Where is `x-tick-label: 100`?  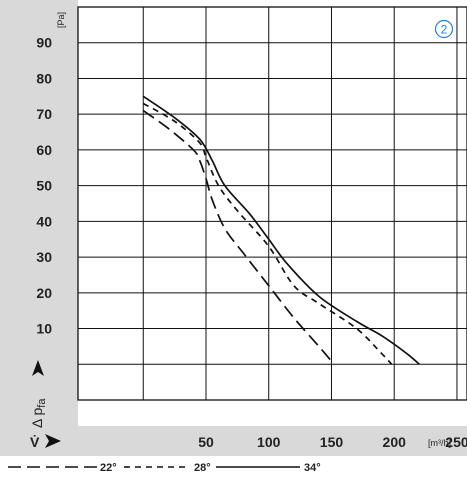 x-tick-label: 100 is located at coordinates (269, 442).